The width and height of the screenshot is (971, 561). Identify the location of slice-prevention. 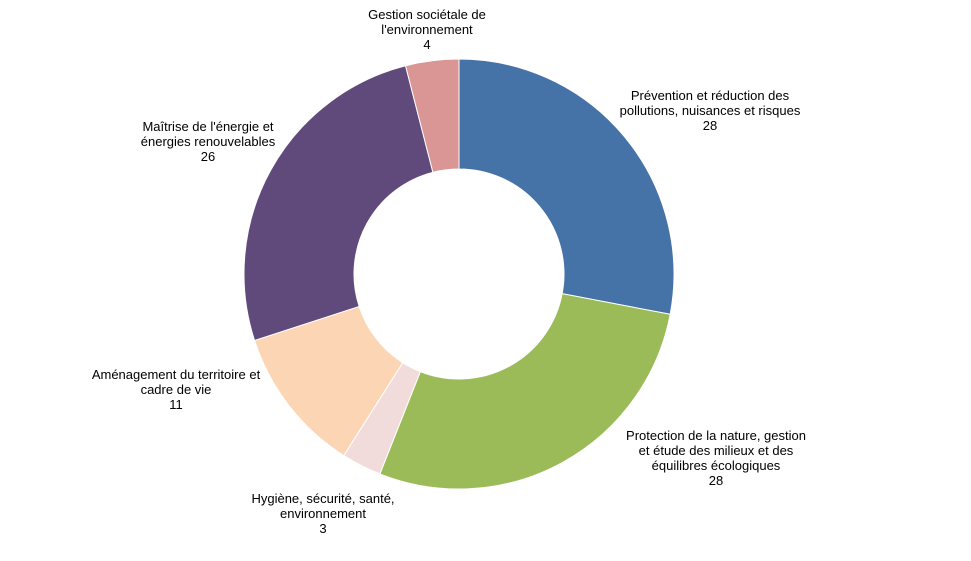
(566, 186).